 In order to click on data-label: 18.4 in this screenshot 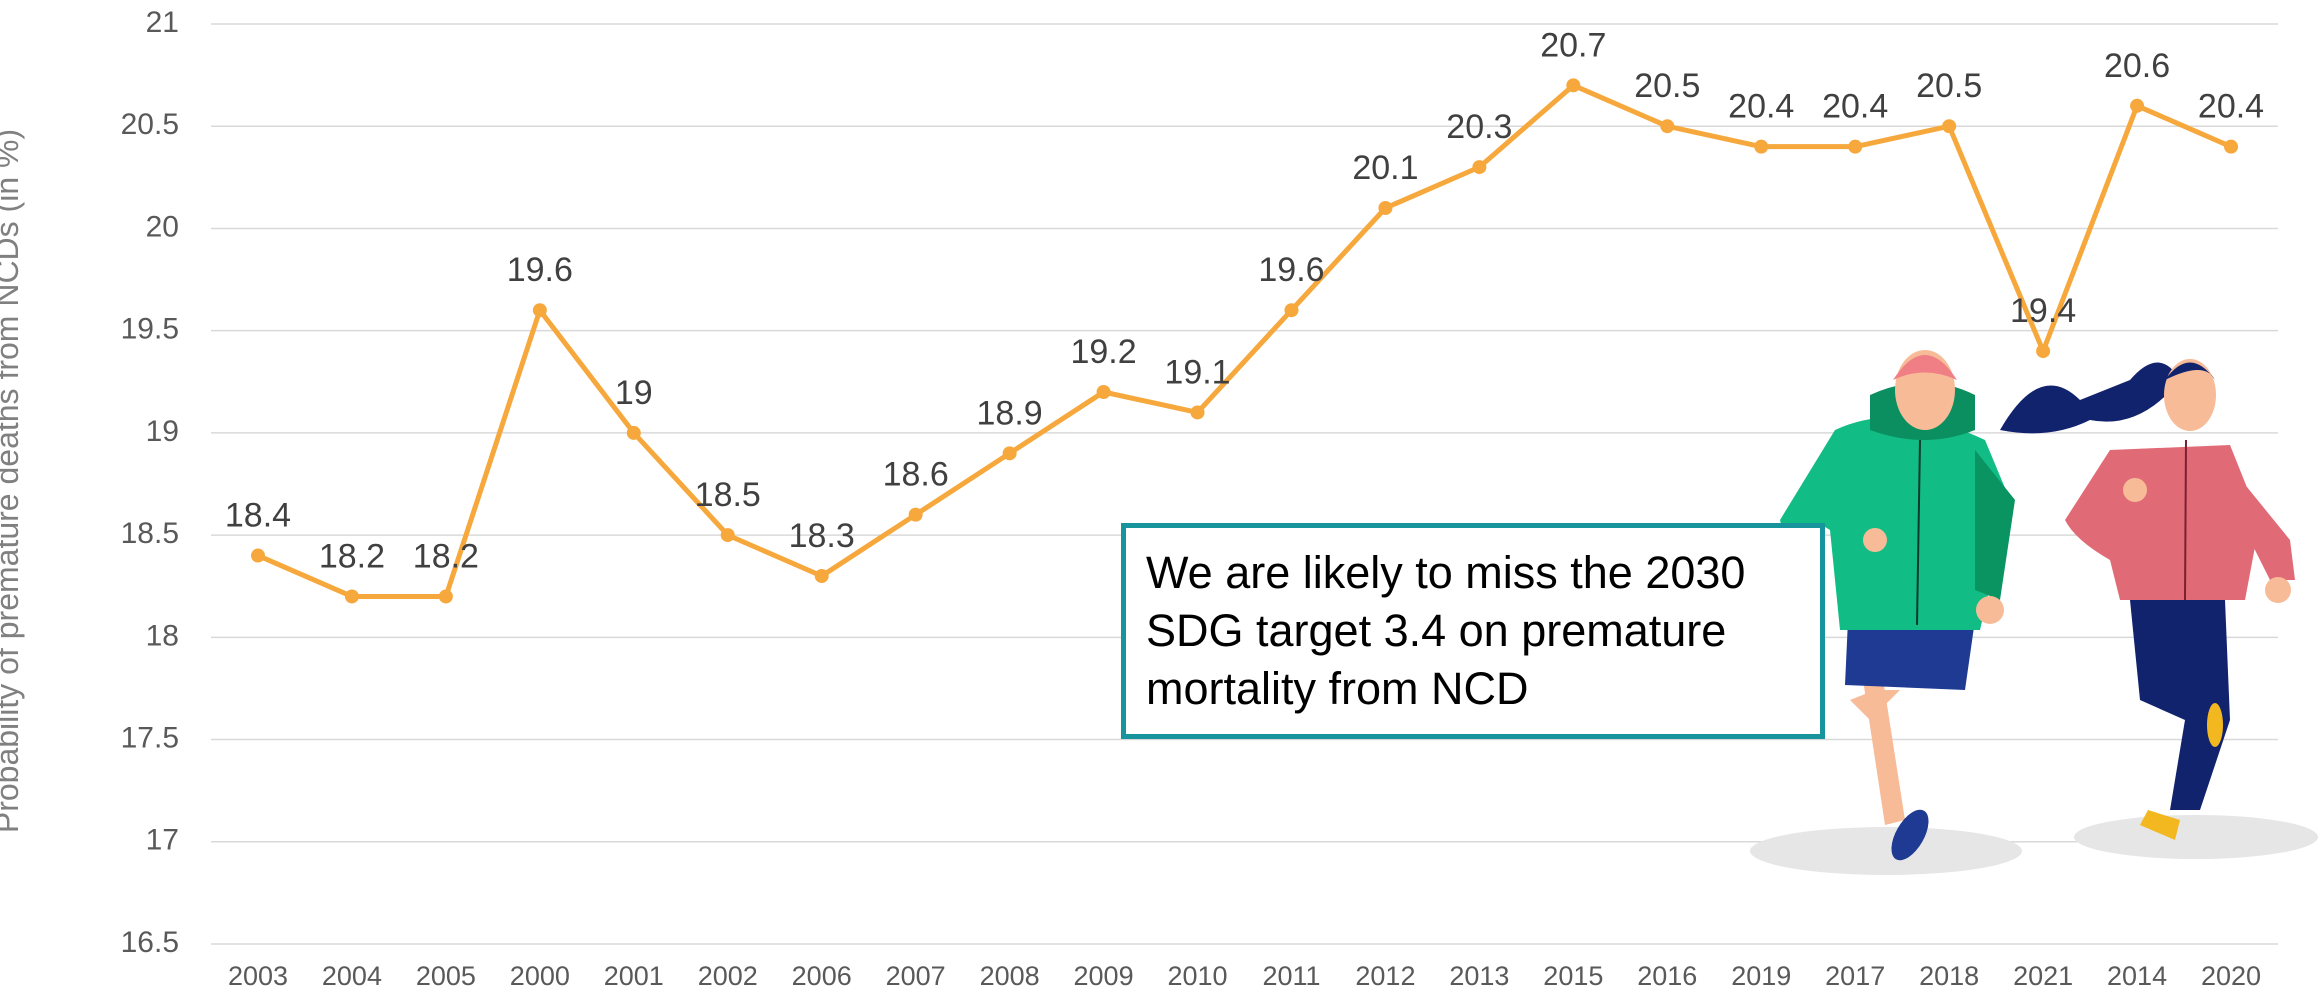, I will do `click(258, 516)`.